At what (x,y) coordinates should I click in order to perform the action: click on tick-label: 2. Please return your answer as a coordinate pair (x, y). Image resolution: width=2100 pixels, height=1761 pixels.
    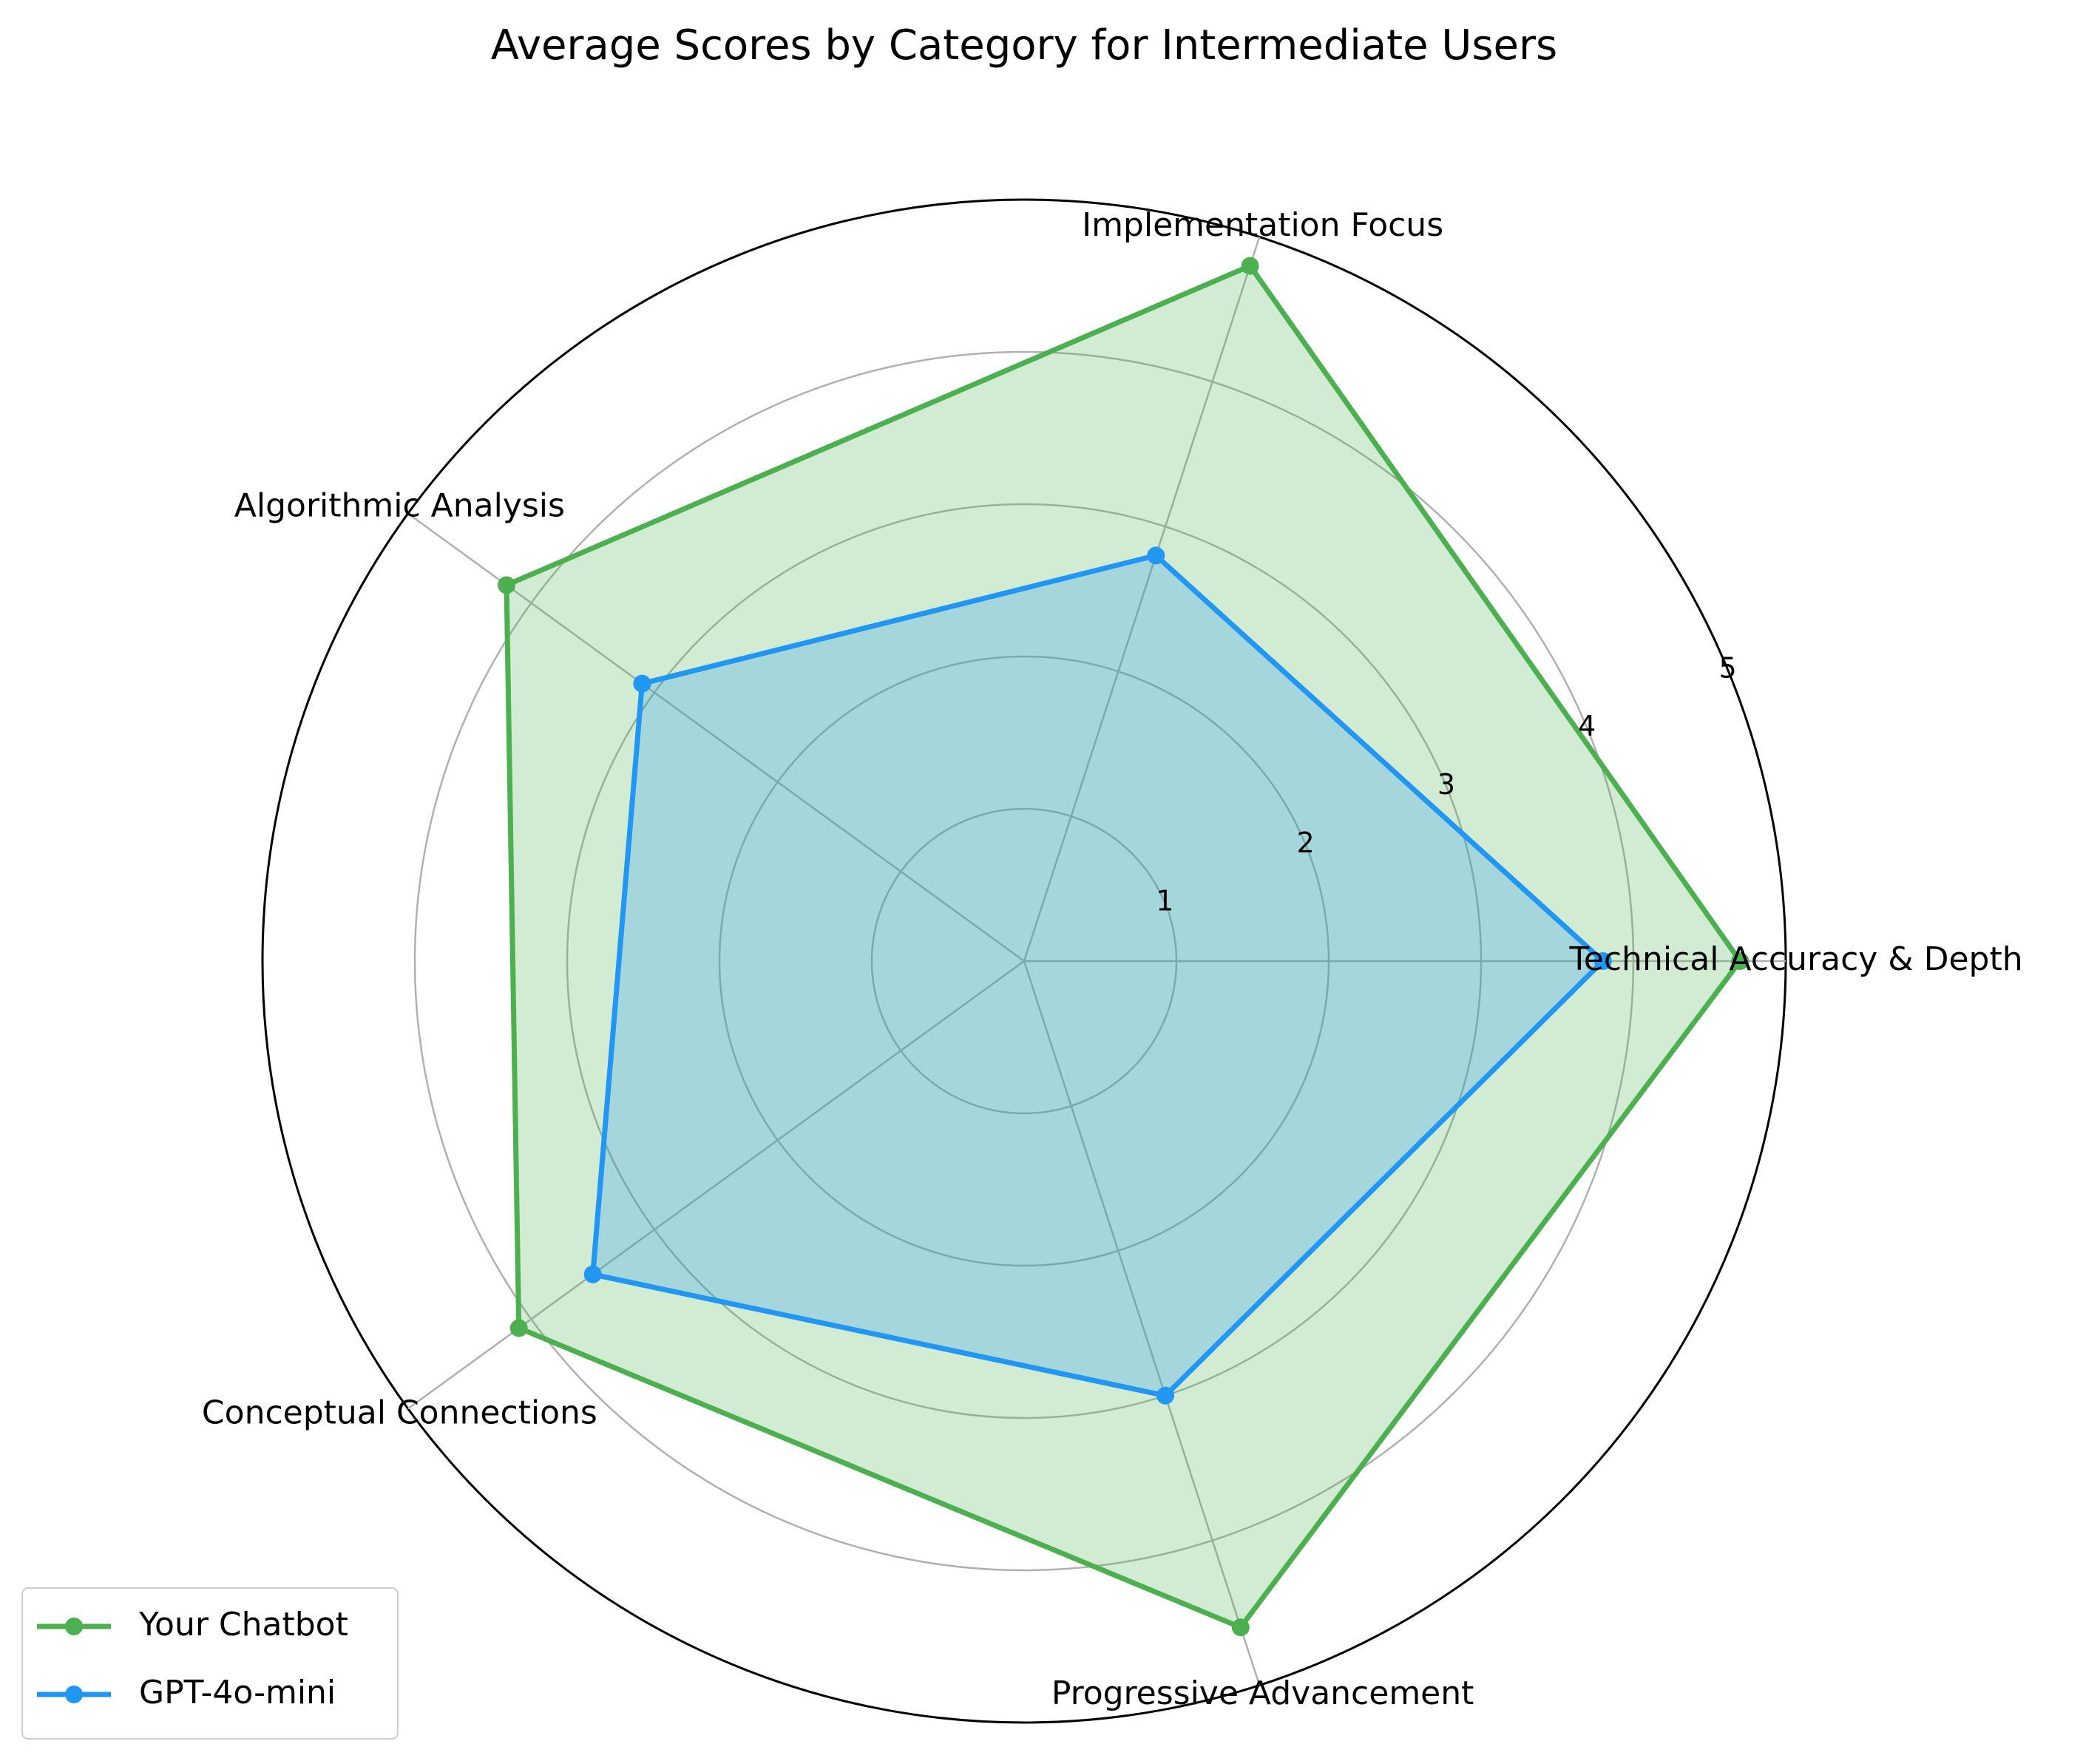
    Looking at the image, I should click on (1306, 843).